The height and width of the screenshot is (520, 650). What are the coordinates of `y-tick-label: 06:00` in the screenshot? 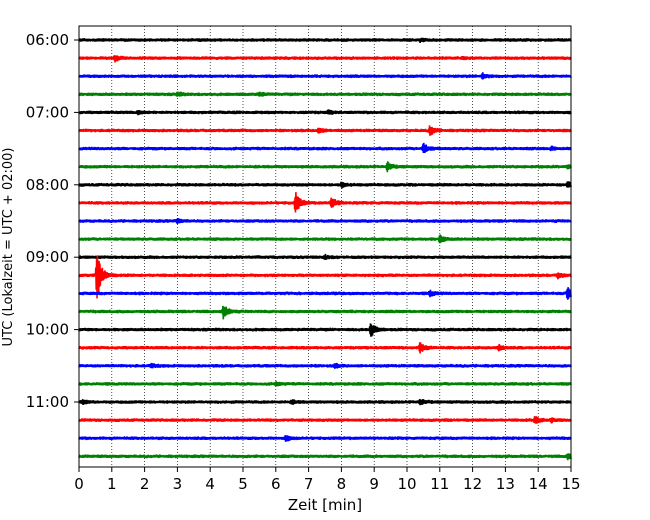 It's located at (47, 40).